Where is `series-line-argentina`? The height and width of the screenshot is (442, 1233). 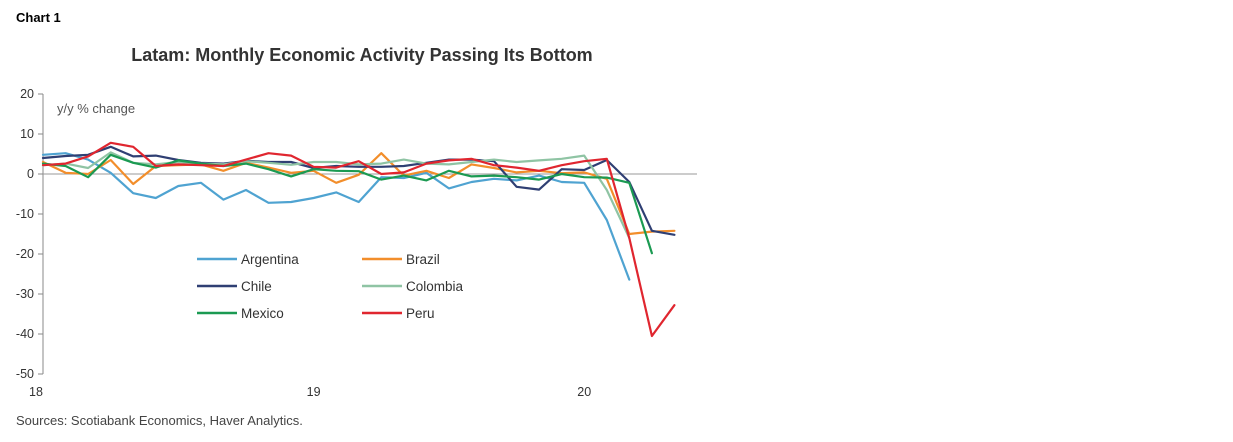 series-line-argentina is located at coordinates (336, 216).